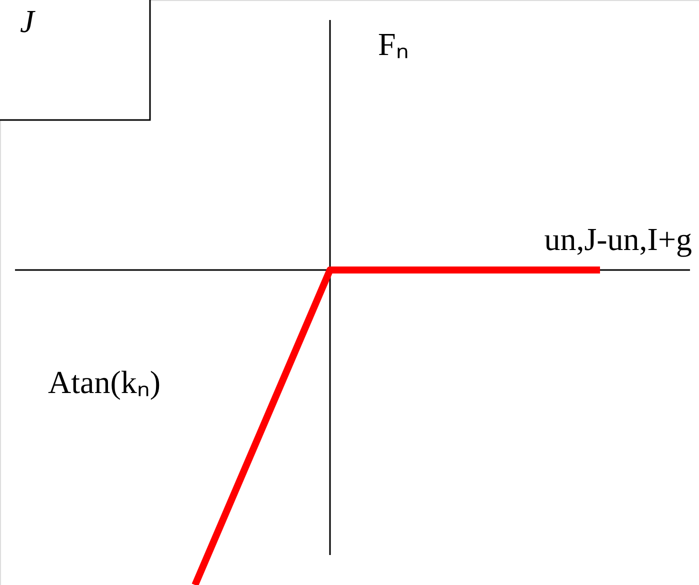  I want to click on annotation: Atan(kₙ), so click(104, 382).